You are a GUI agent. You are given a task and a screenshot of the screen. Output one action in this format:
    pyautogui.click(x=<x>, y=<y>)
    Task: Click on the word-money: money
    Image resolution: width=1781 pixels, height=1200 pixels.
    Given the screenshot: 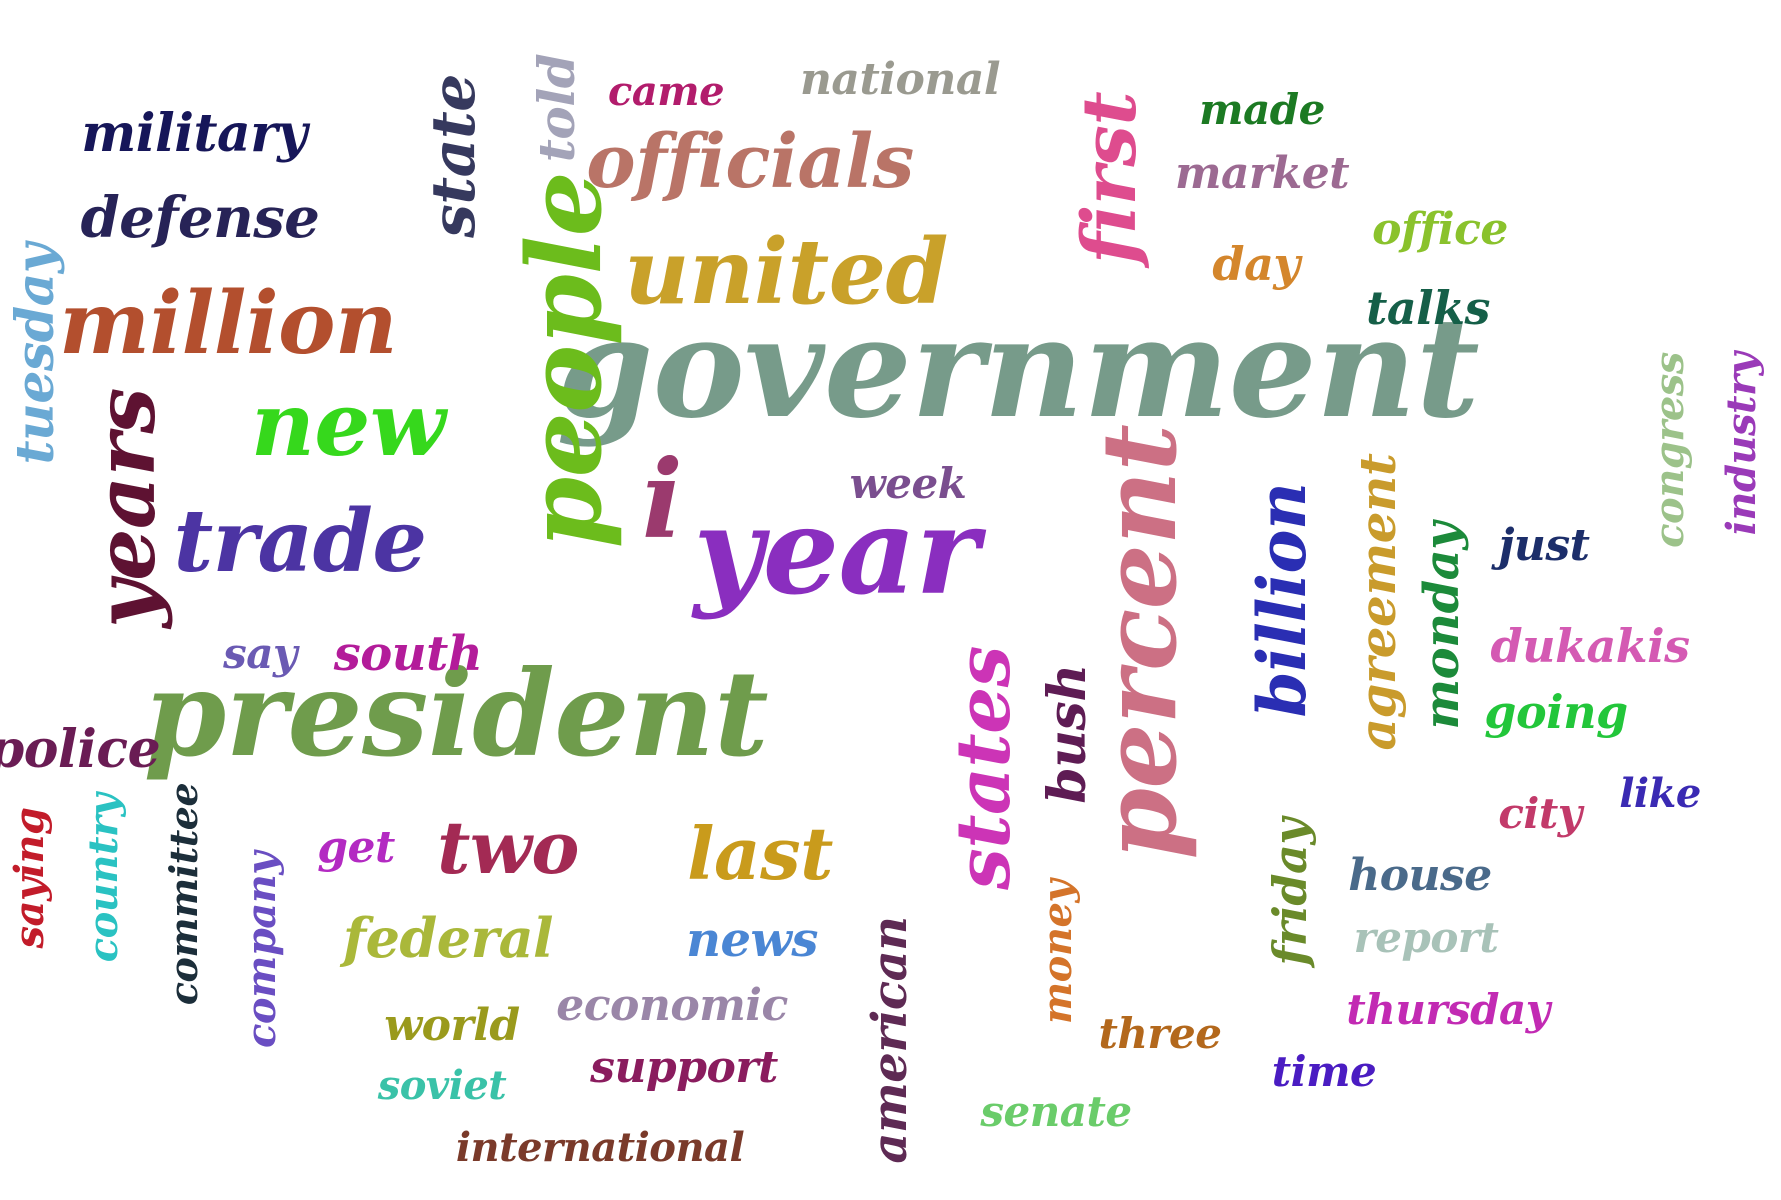 What is the action you would take?
    pyautogui.click(x=1057, y=952)
    